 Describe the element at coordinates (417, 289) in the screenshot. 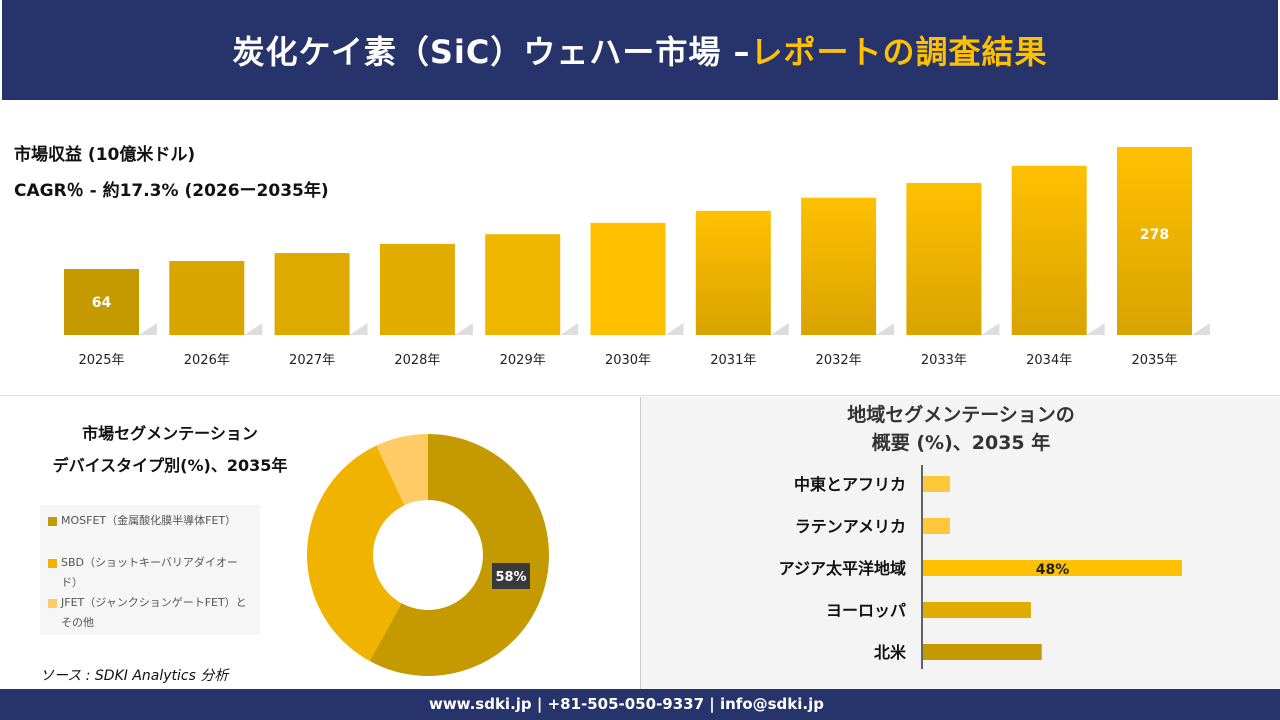

I see `bar-2028年` at that location.